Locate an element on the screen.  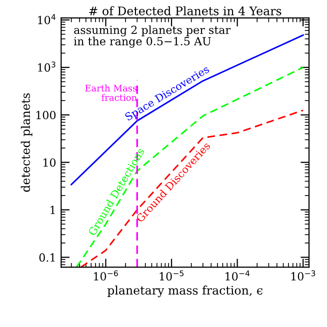
x-tick-label: 10$^{−6}$ is located at coordinates (106, 275).